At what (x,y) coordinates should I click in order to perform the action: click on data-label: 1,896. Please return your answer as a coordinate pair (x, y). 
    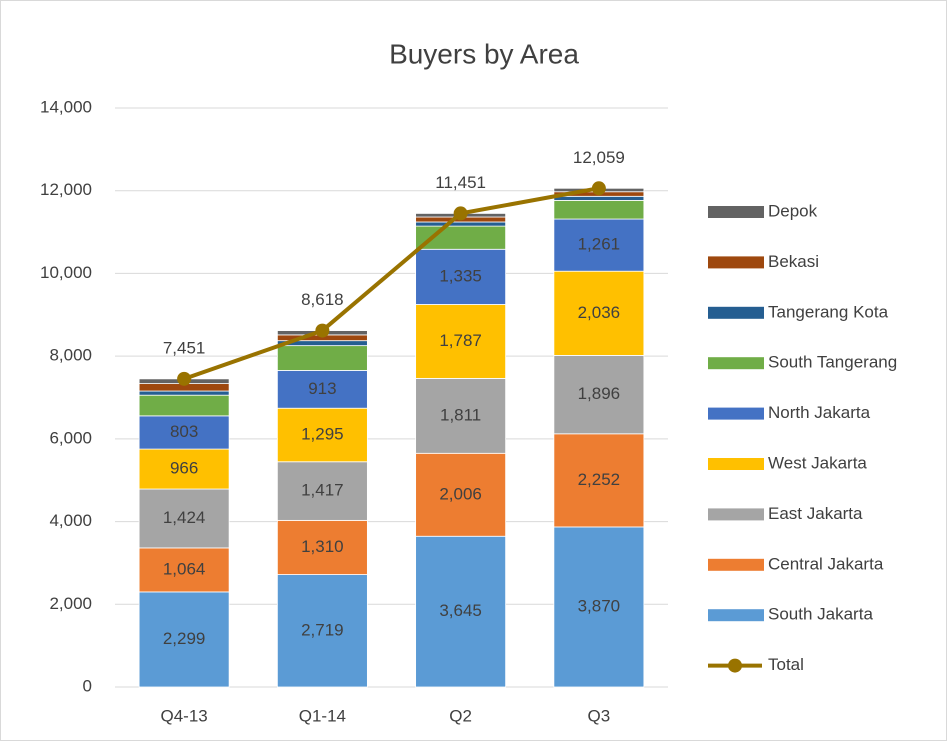
    Looking at the image, I should click on (599, 393).